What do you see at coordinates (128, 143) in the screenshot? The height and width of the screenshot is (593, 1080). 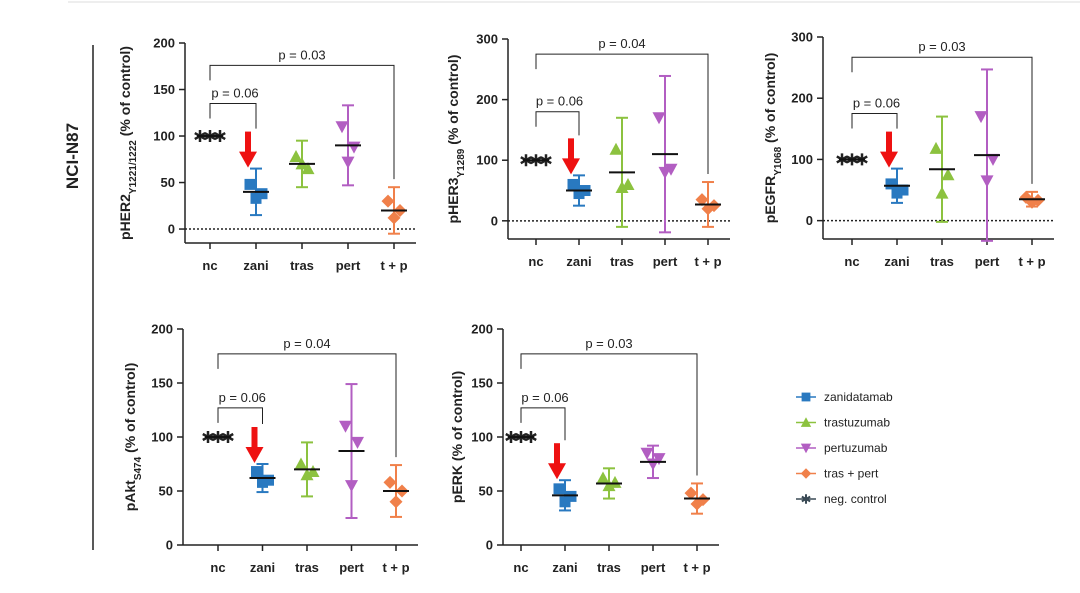 I see `y-axis-label: pHER2Y1221/1222 (% of control)` at bounding box center [128, 143].